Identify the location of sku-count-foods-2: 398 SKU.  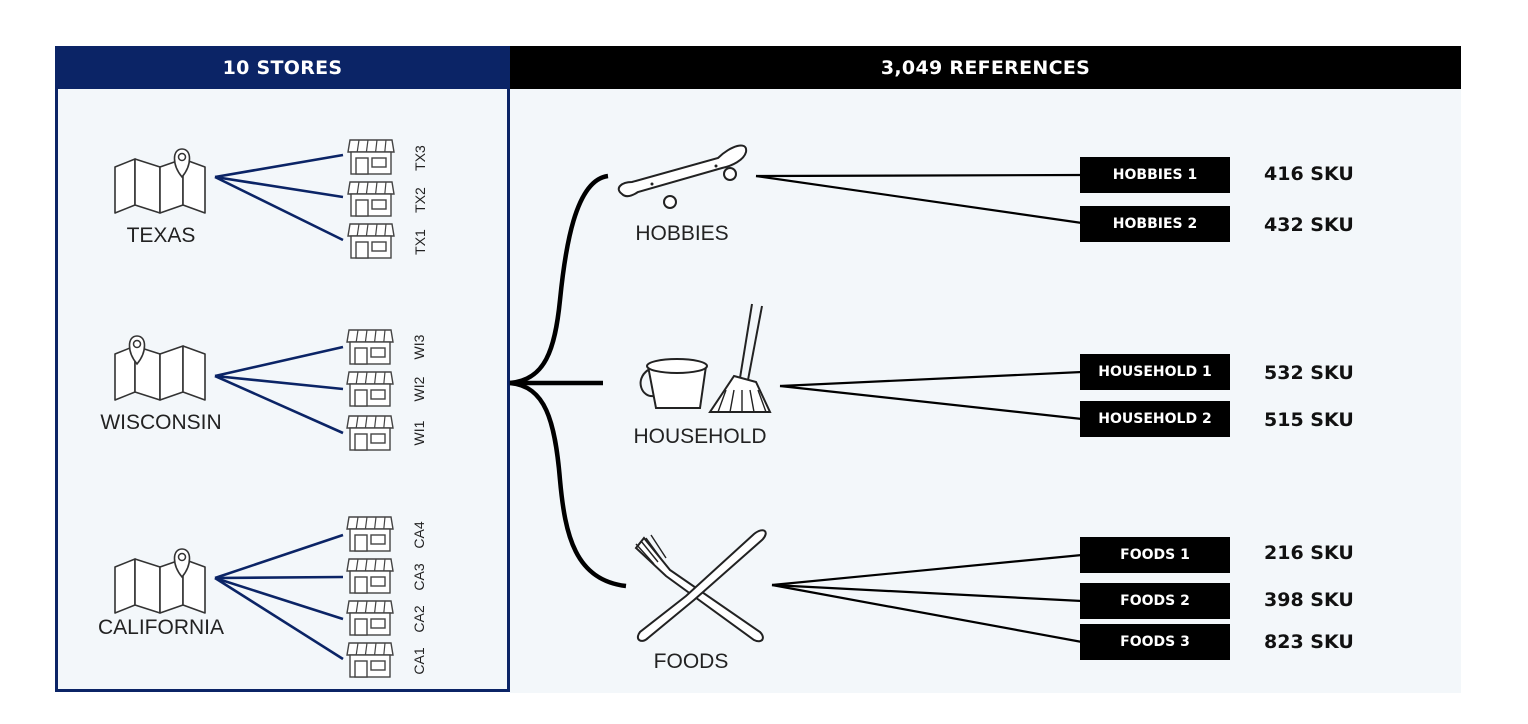
(1309, 600).